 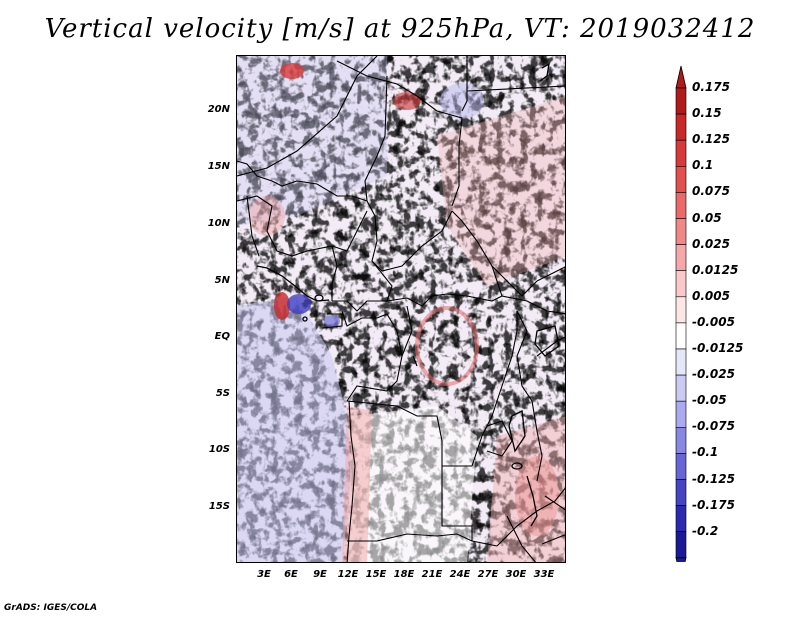 What do you see at coordinates (713, 478) in the screenshot?
I see `colorbar-label: -0.125` at bounding box center [713, 478].